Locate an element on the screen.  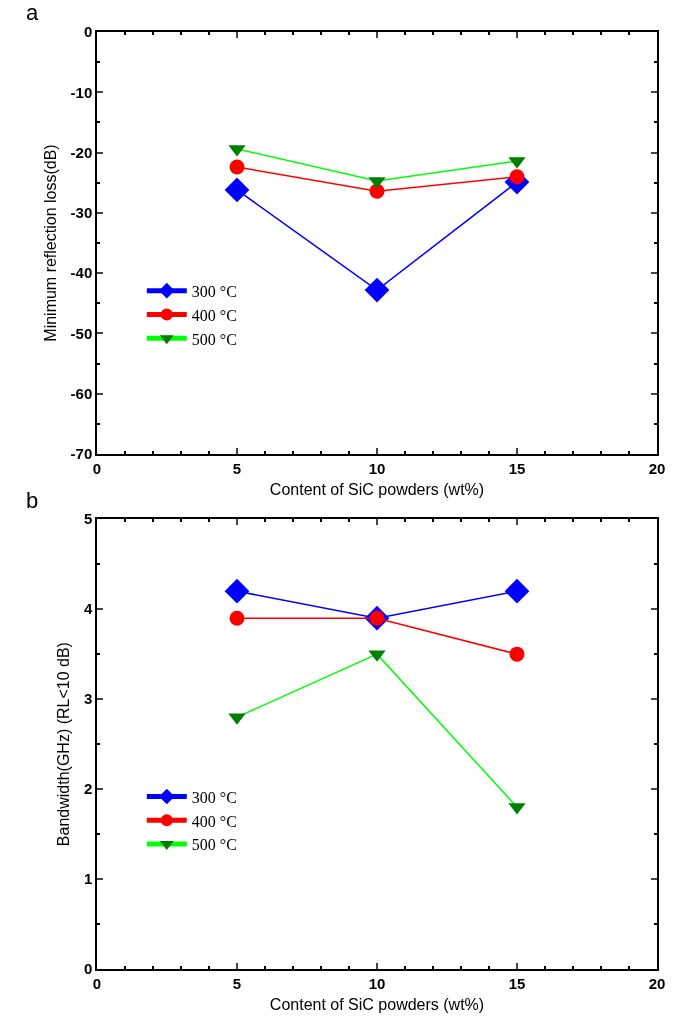
y-tick-label: -60 is located at coordinates (81, 393).